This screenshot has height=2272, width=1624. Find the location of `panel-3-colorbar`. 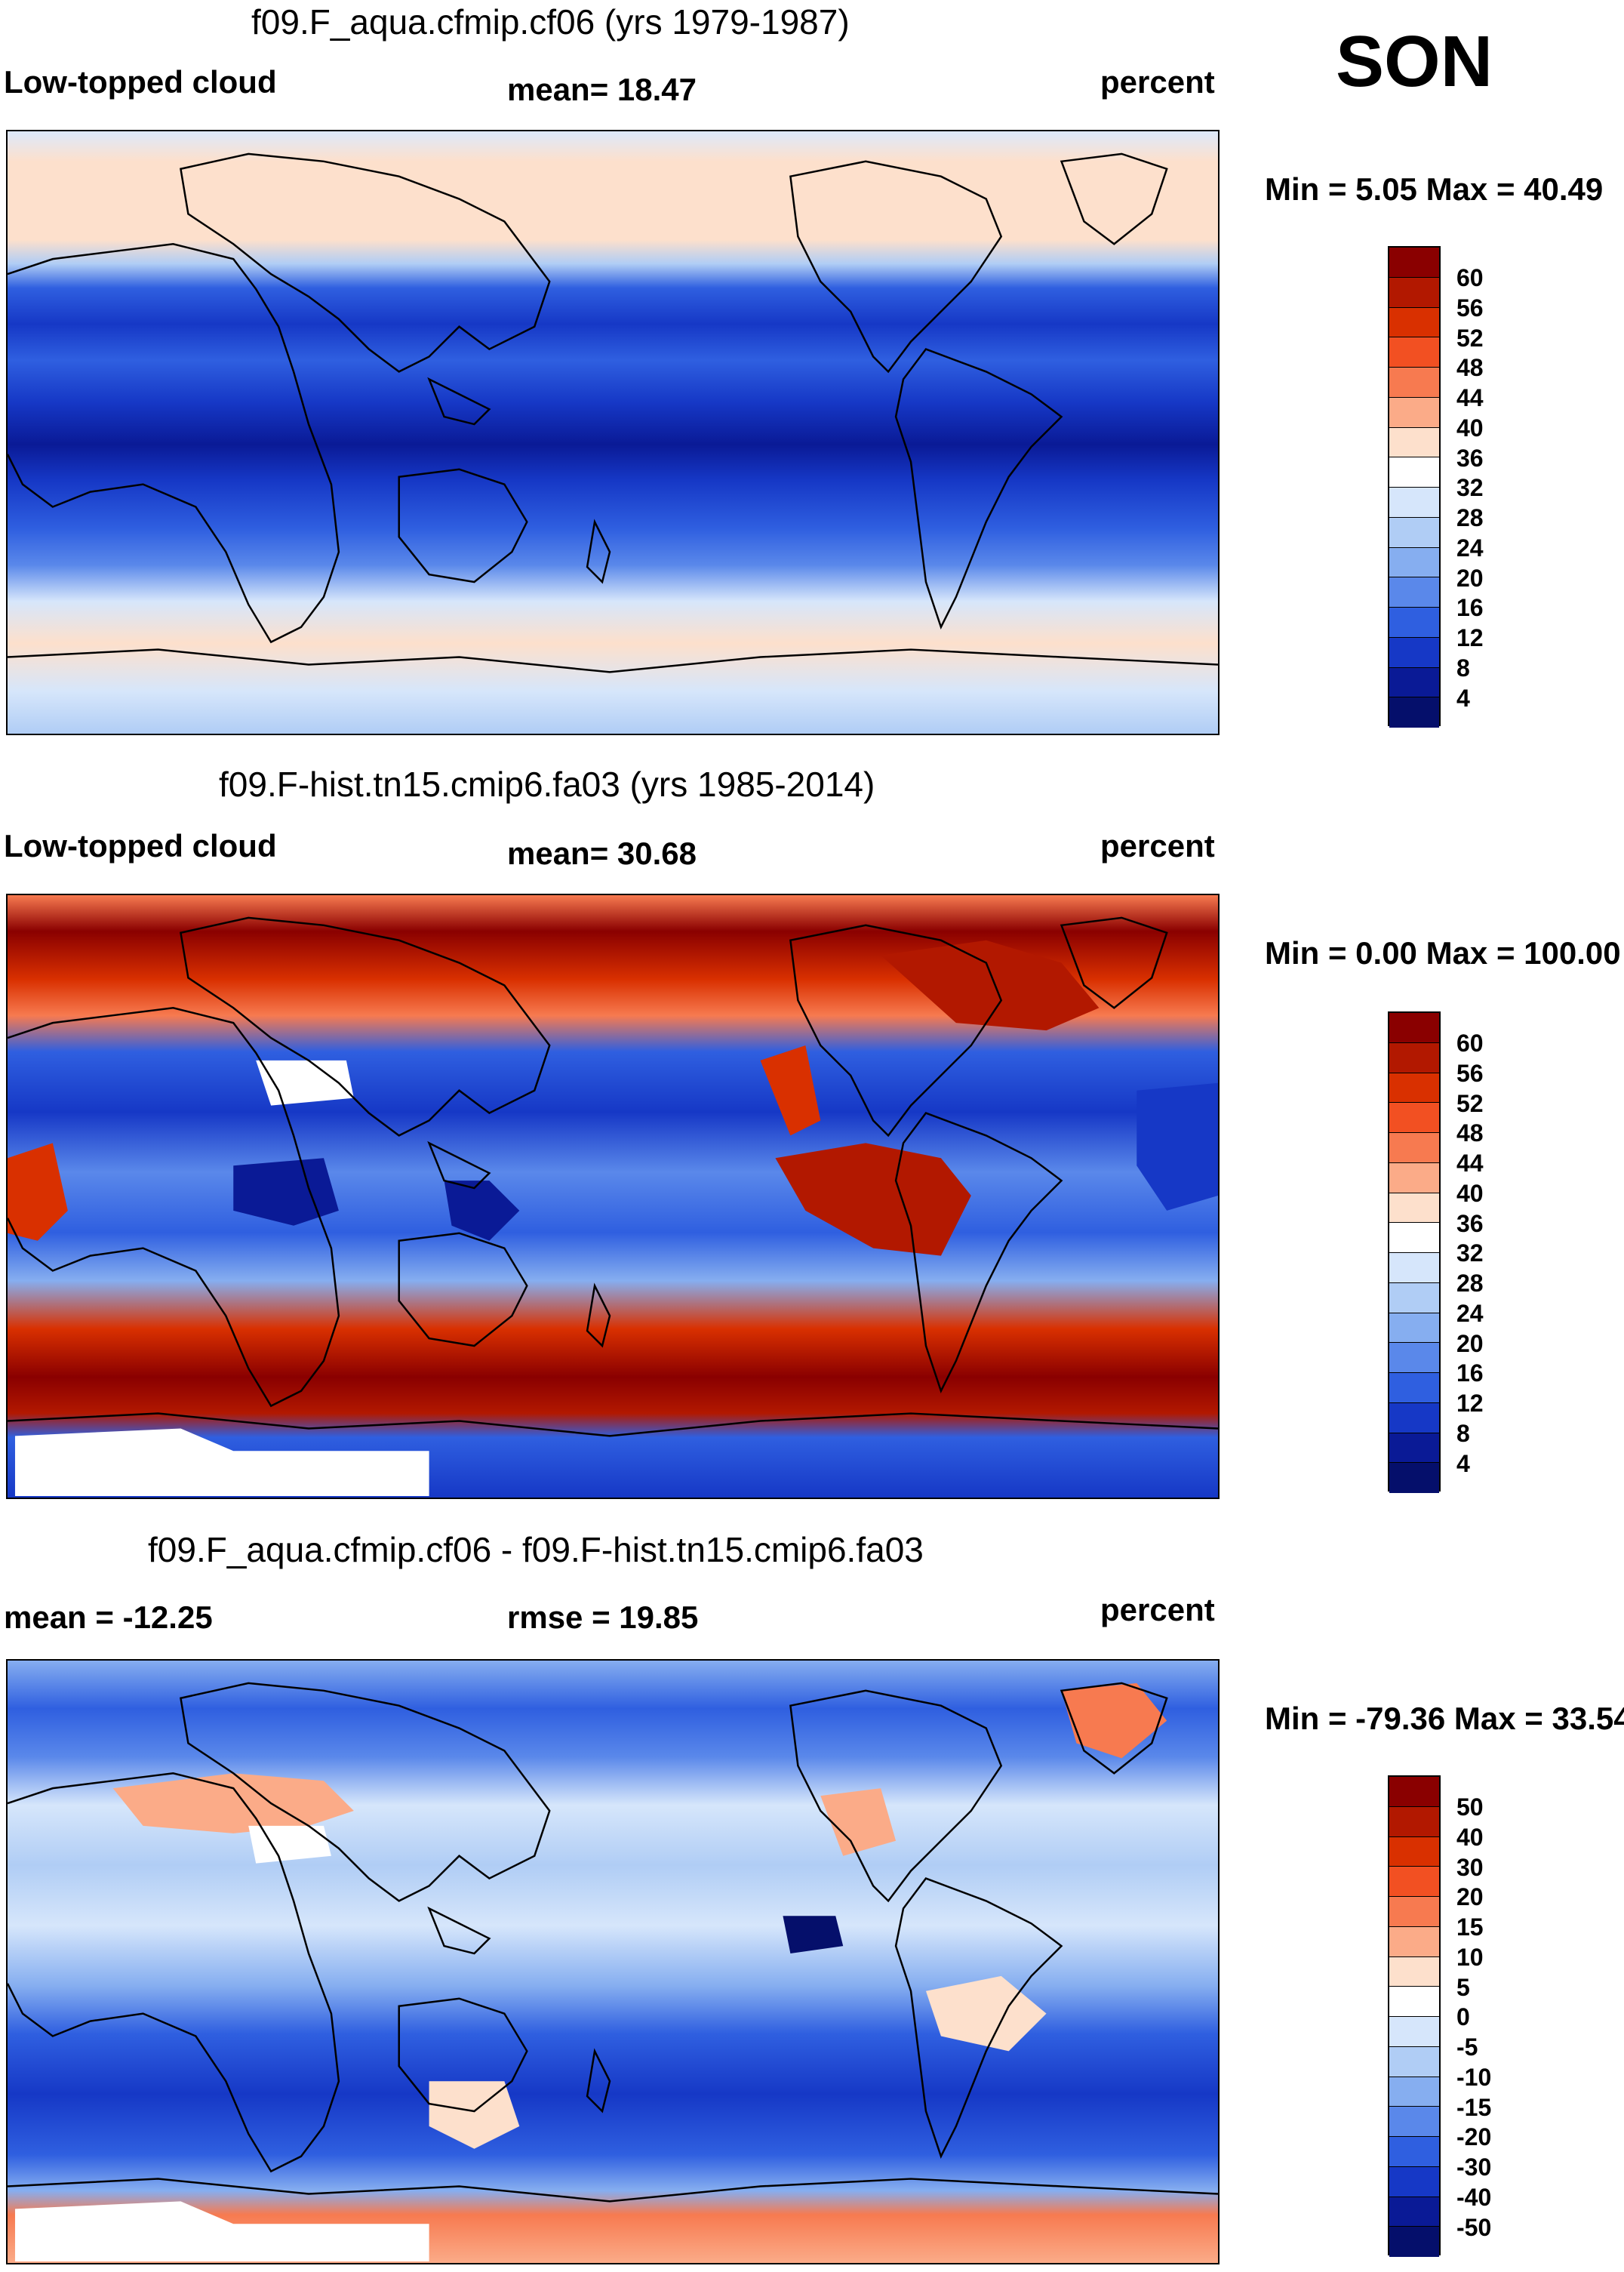

panel-3-colorbar is located at coordinates (1414, 2016).